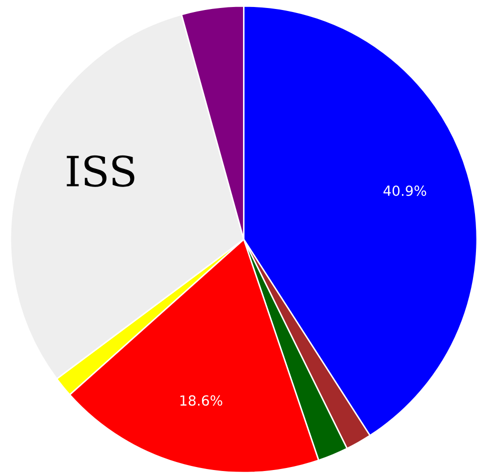 The height and width of the screenshot is (474, 477). Describe the element at coordinates (201, 400) in the screenshot. I see `data-label: 18.6%` at that location.